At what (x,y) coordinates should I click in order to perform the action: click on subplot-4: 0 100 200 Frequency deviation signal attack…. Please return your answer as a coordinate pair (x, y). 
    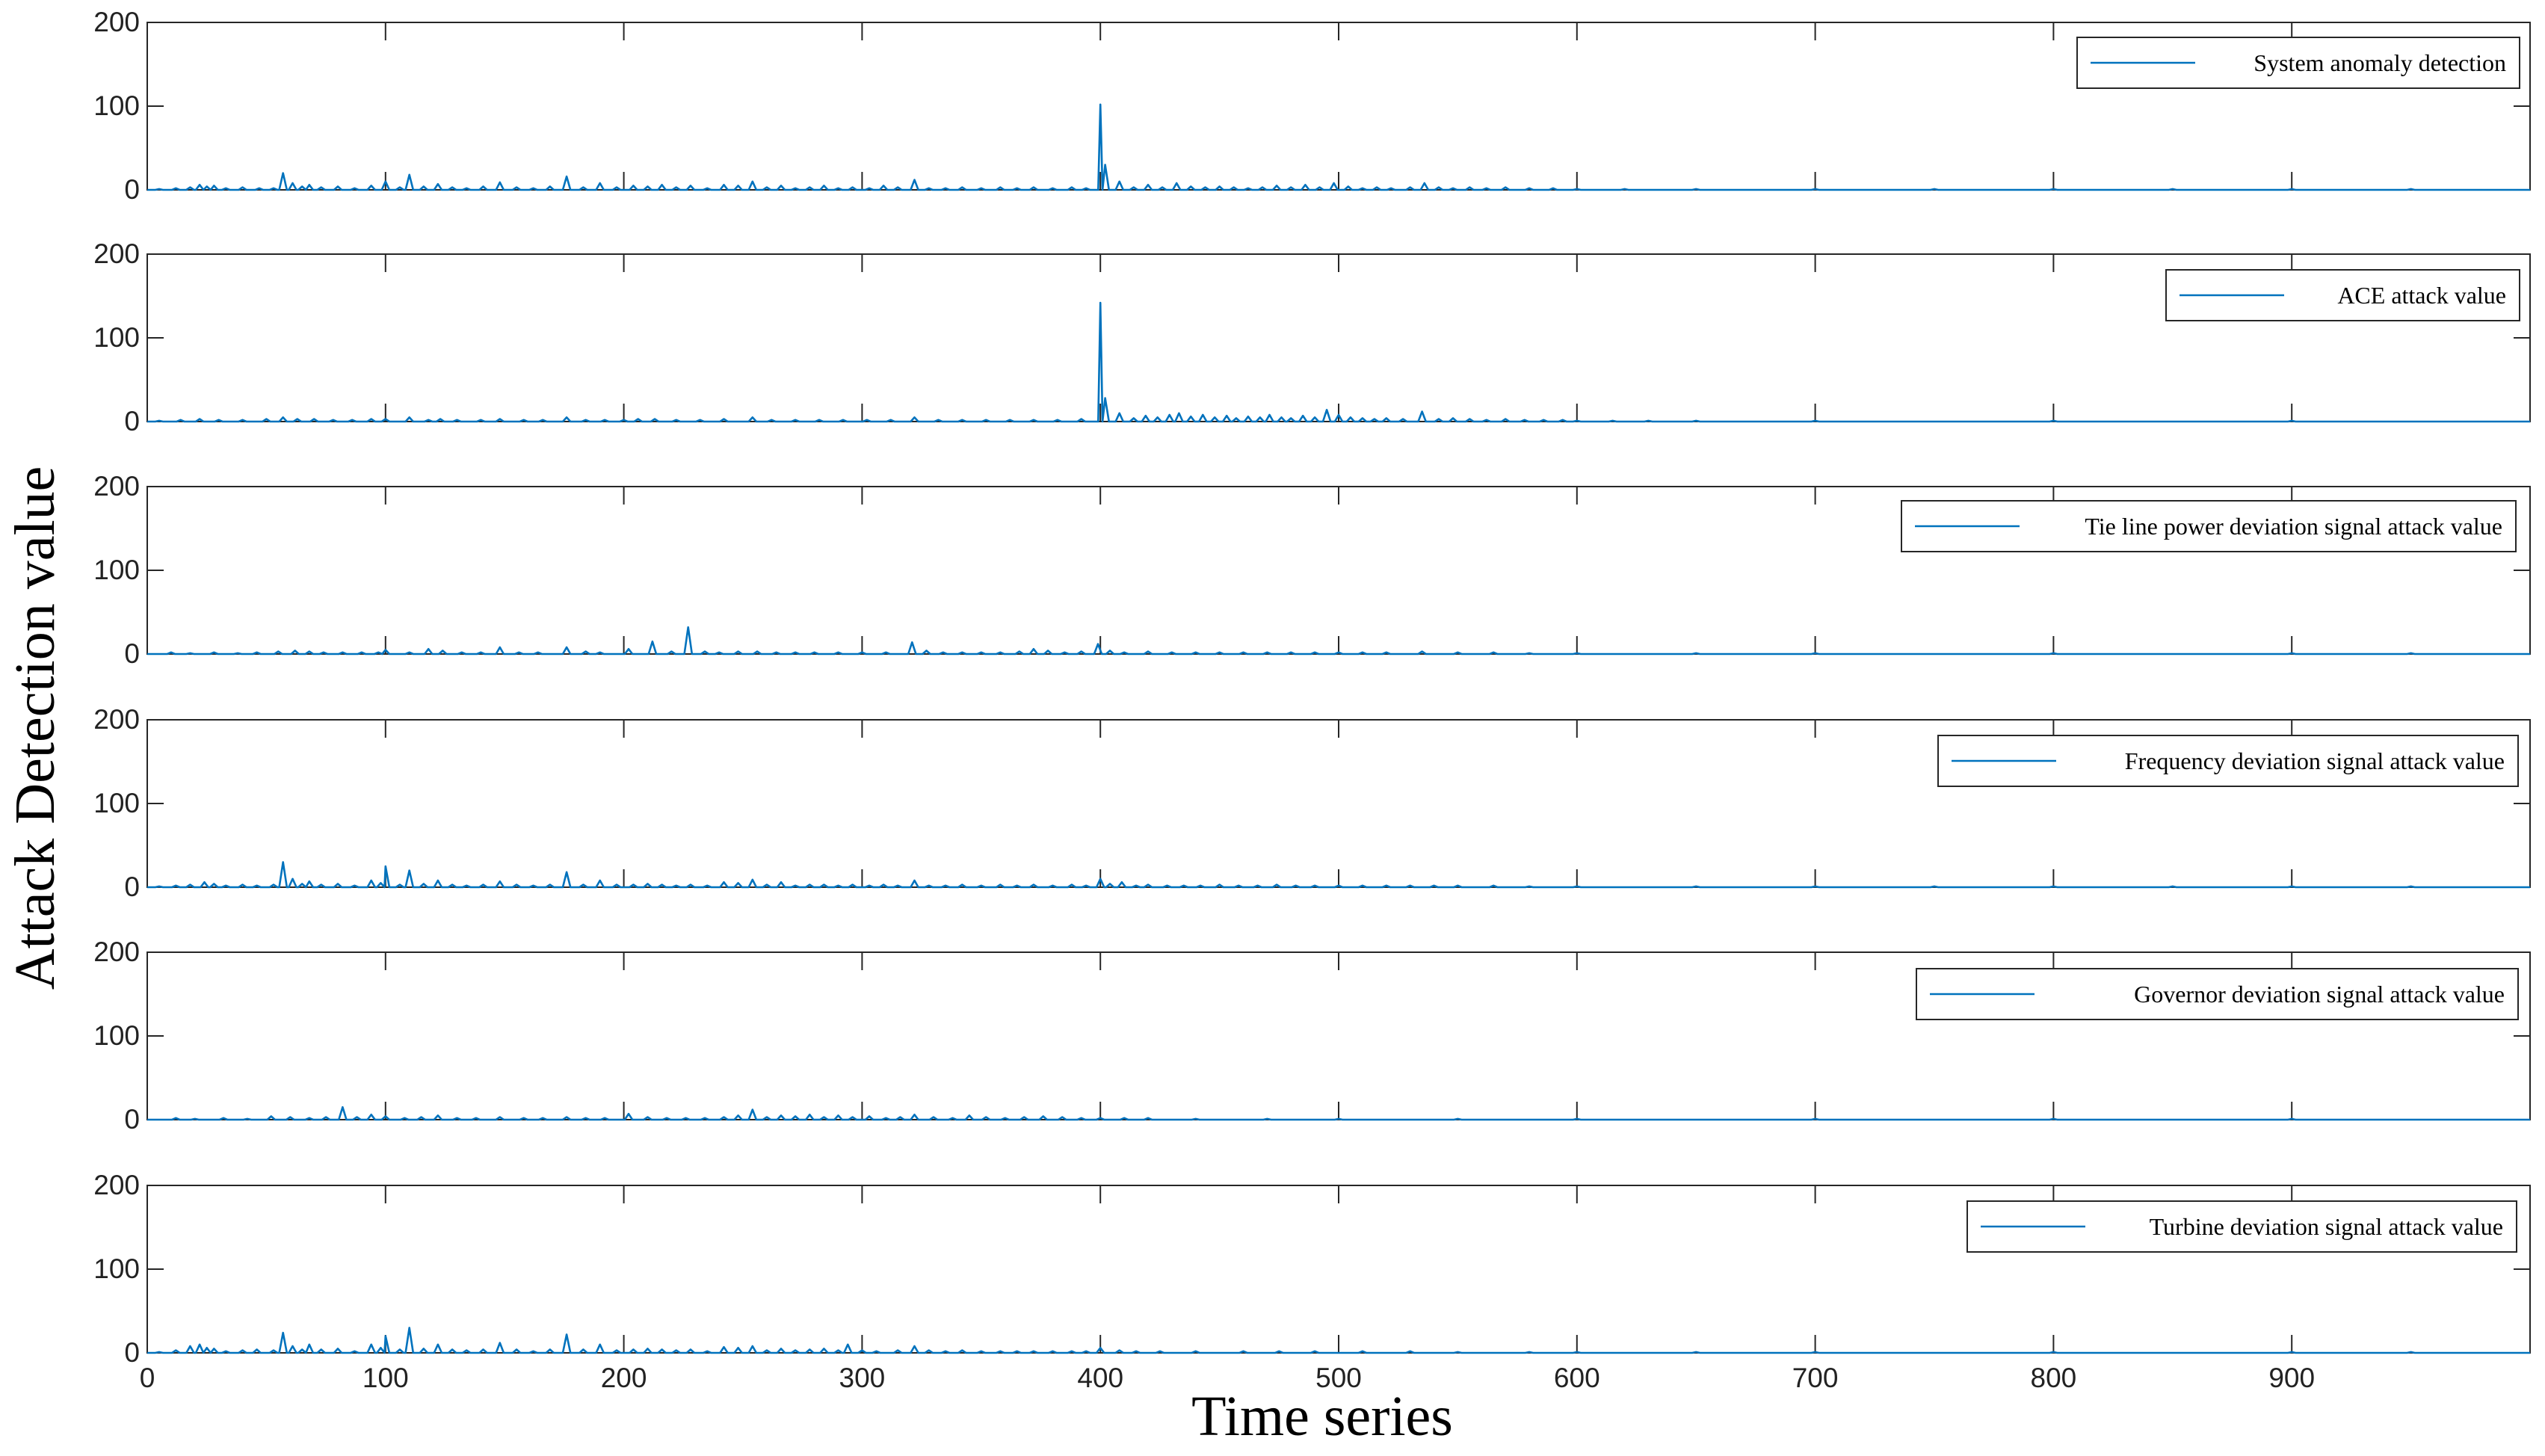
    Looking at the image, I should click on (1312, 803).